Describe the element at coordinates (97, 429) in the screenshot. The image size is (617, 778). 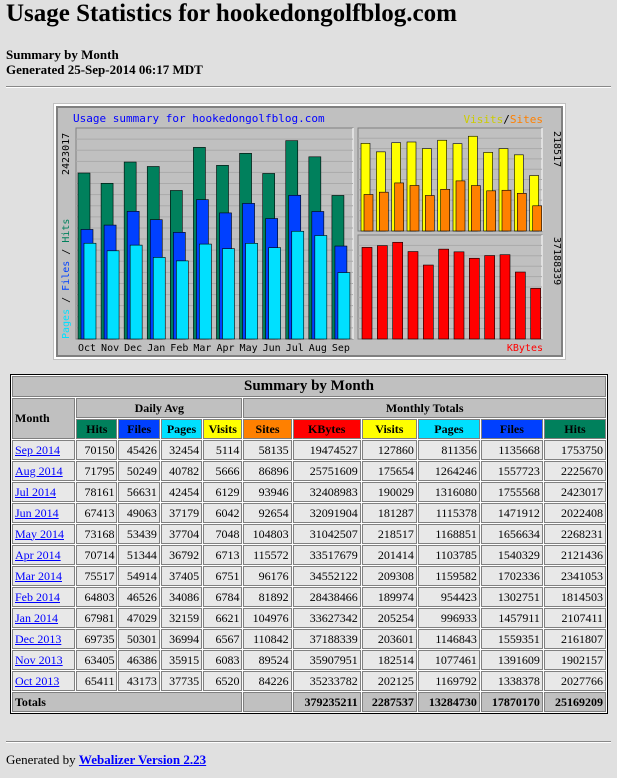
I see `daily-hits-header: Hits` at that location.